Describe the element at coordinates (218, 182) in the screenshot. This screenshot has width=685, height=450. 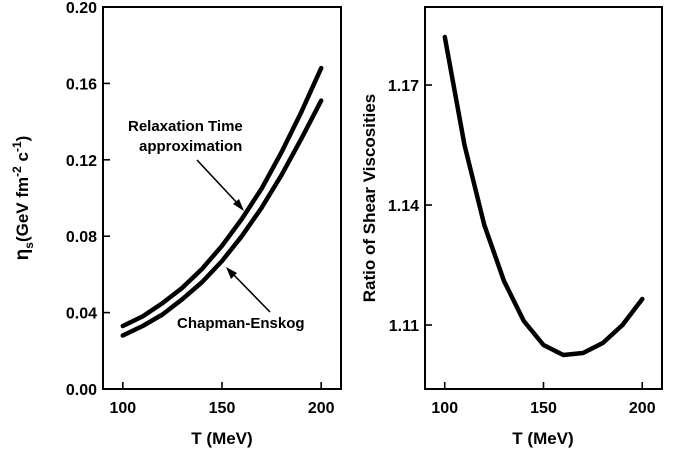
I see `annotation-relaxation-arrow` at that location.